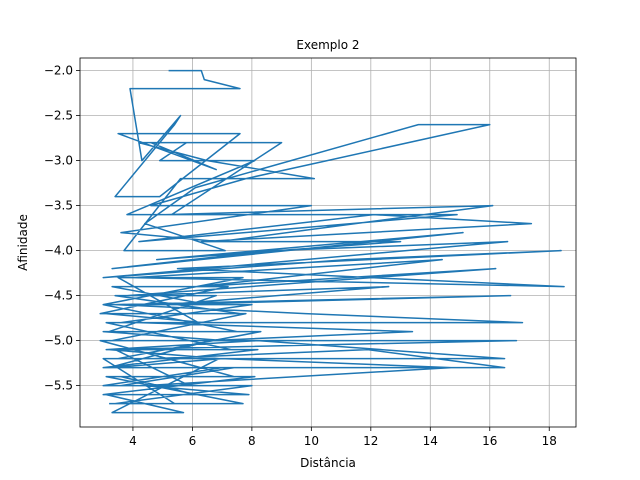 The height and width of the screenshot is (480, 640). Describe the element at coordinates (58, 206) in the screenshot. I see `y-tick-label: −3.5` at that location.